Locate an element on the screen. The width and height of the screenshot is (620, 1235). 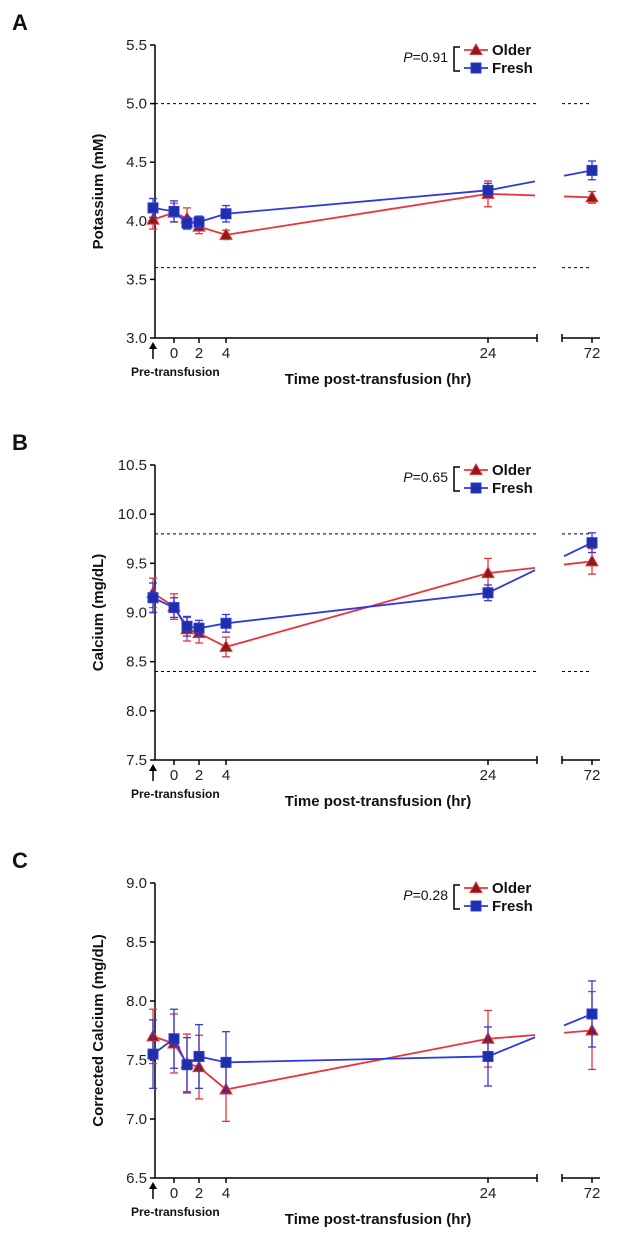
y-tick-label: 7.0 is located at coordinates (136, 1119).